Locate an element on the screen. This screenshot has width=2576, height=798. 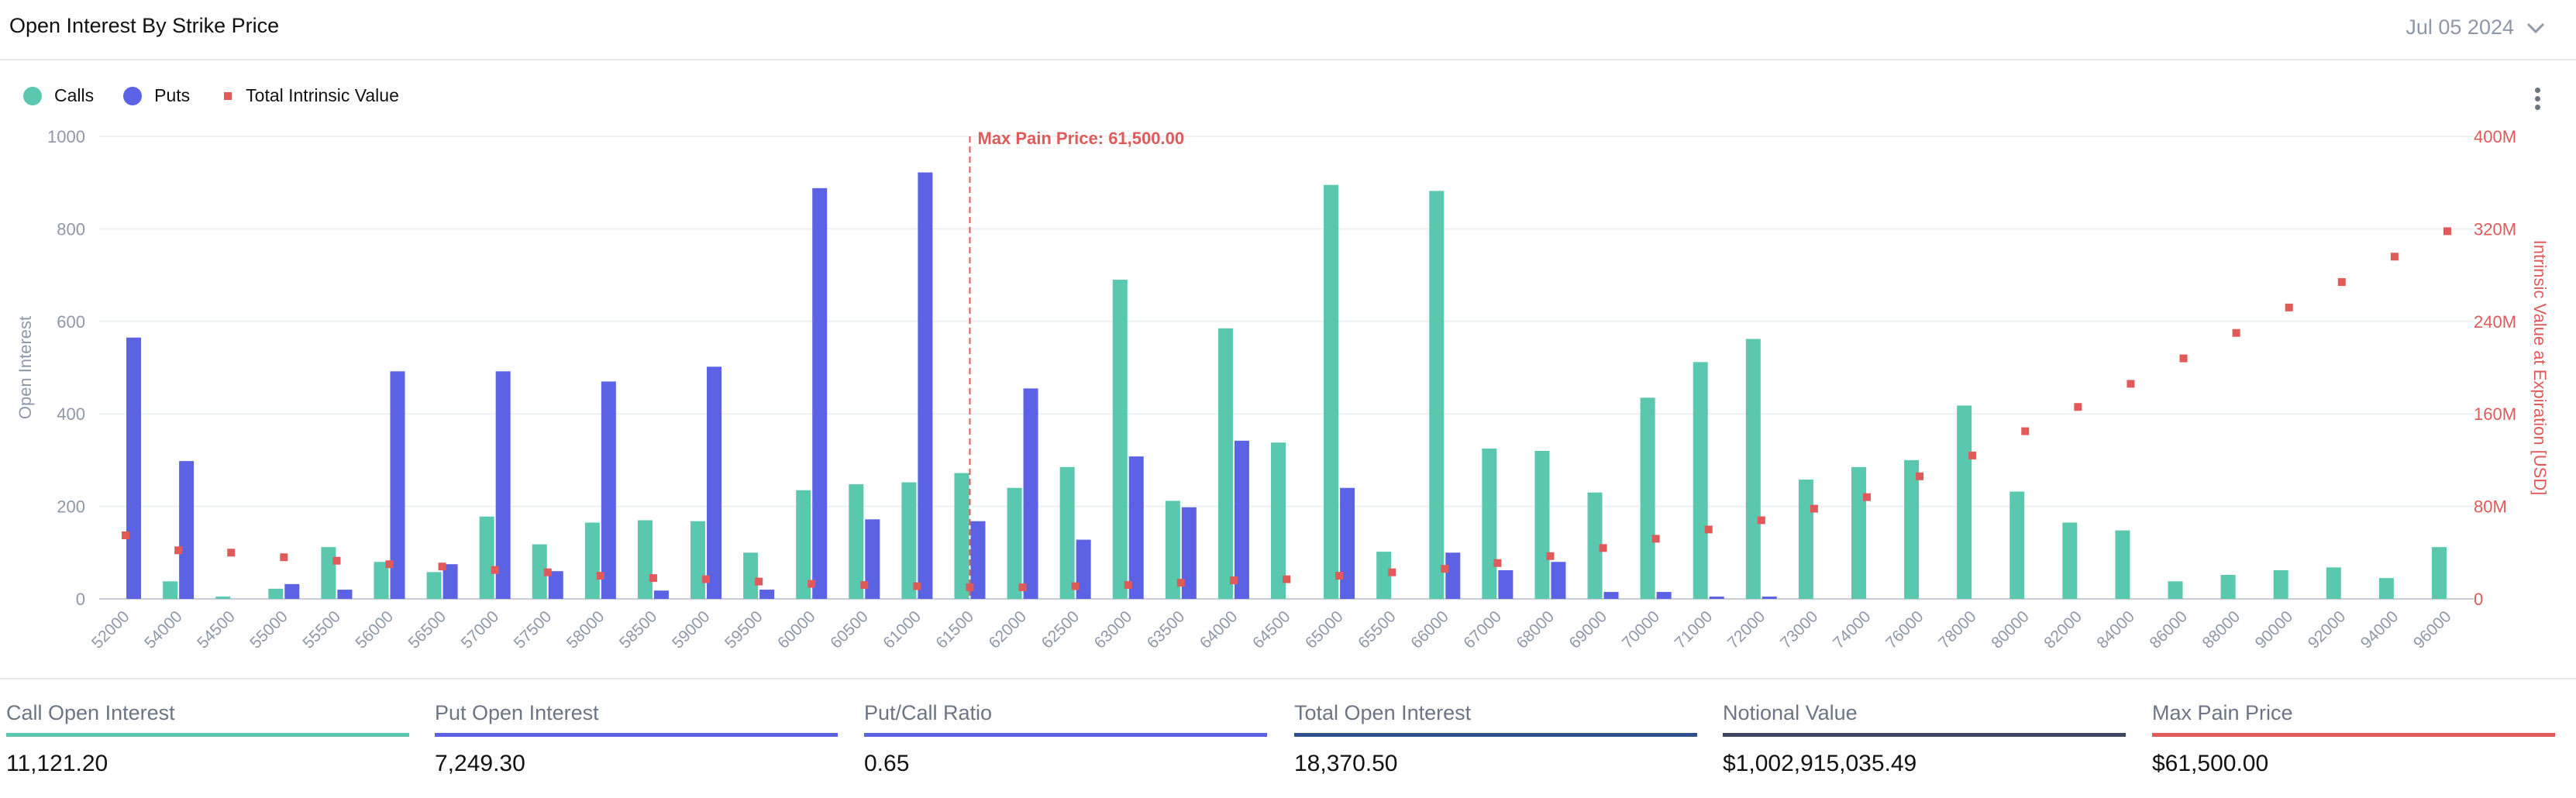
stat-value: 18,370.50 is located at coordinates (1346, 763).